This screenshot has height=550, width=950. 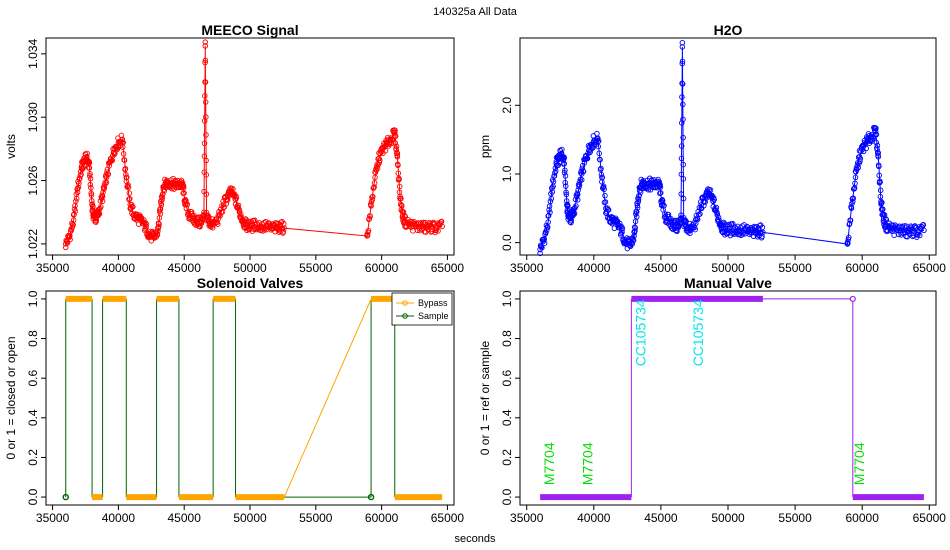 What do you see at coordinates (33, 117) in the screenshot?
I see `meeco-ytick-label: 1.030` at bounding box center [33, 117].